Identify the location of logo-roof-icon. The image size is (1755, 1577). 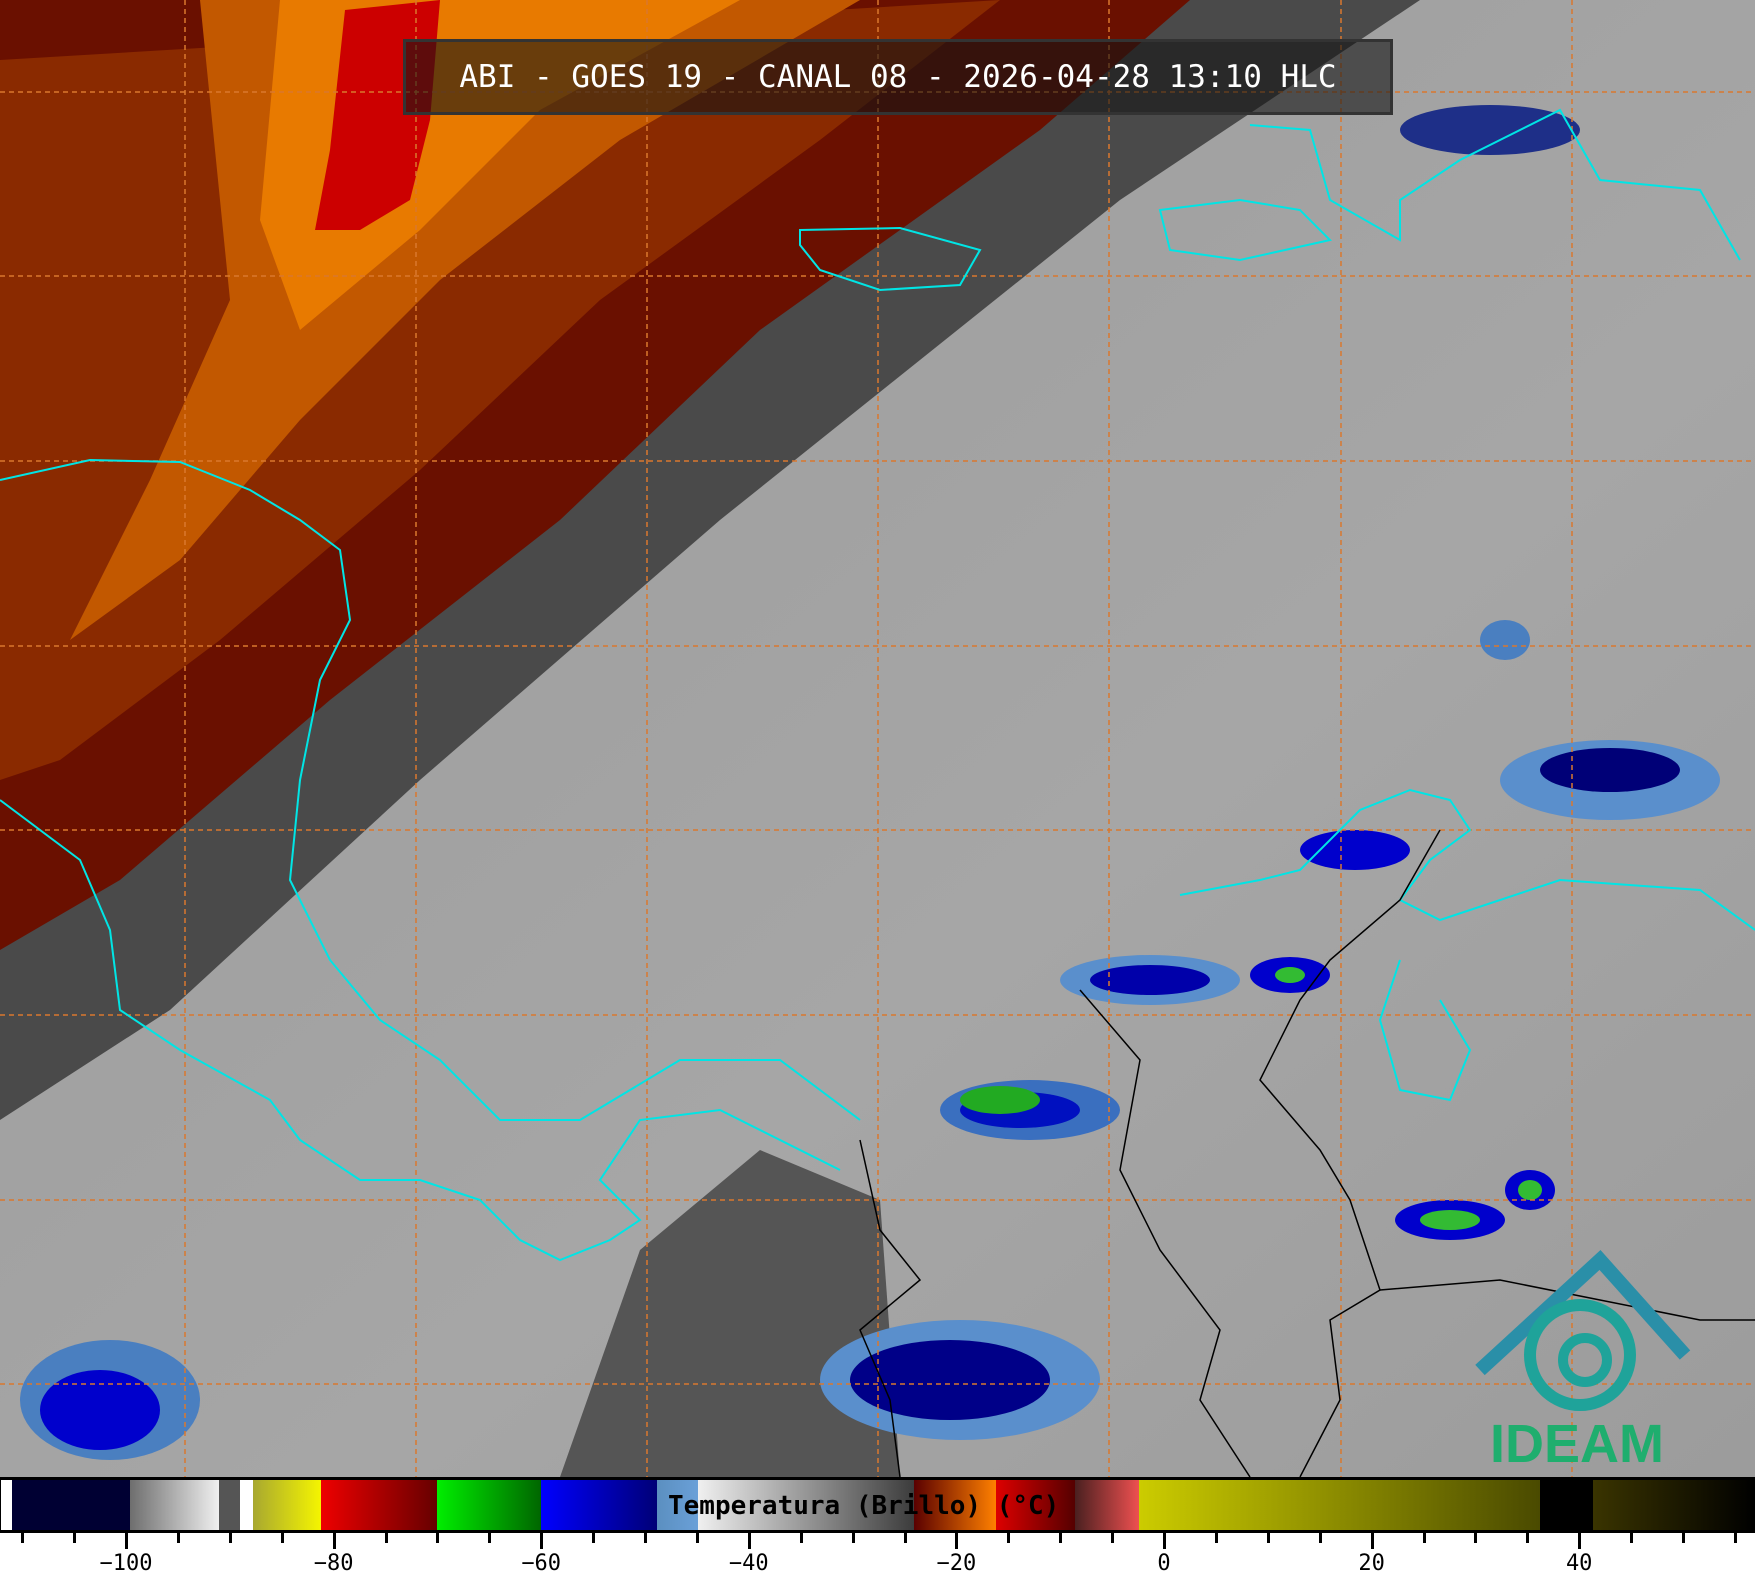
(1583, 1313).